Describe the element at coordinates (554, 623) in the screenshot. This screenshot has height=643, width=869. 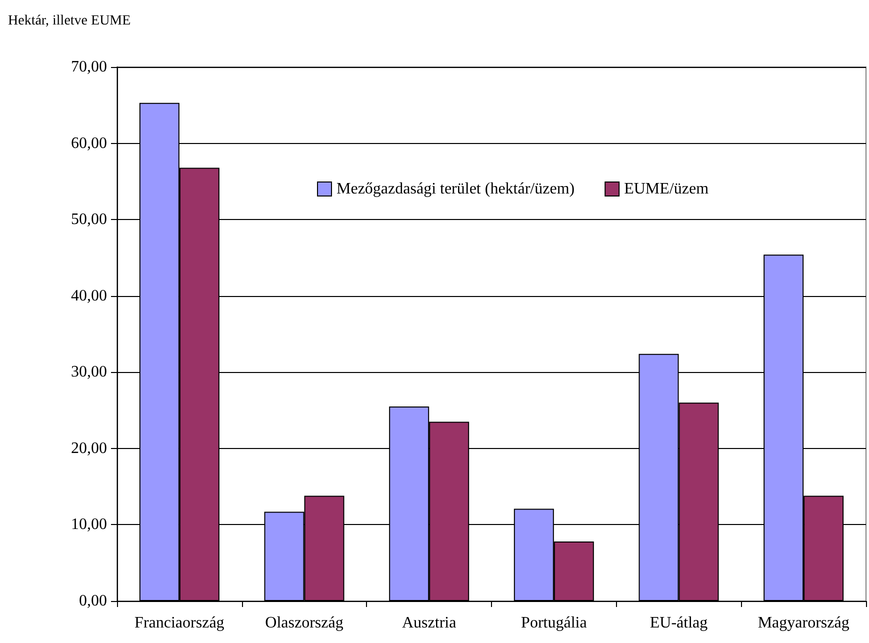
I see `x-tick-label: Portugália` at that location.